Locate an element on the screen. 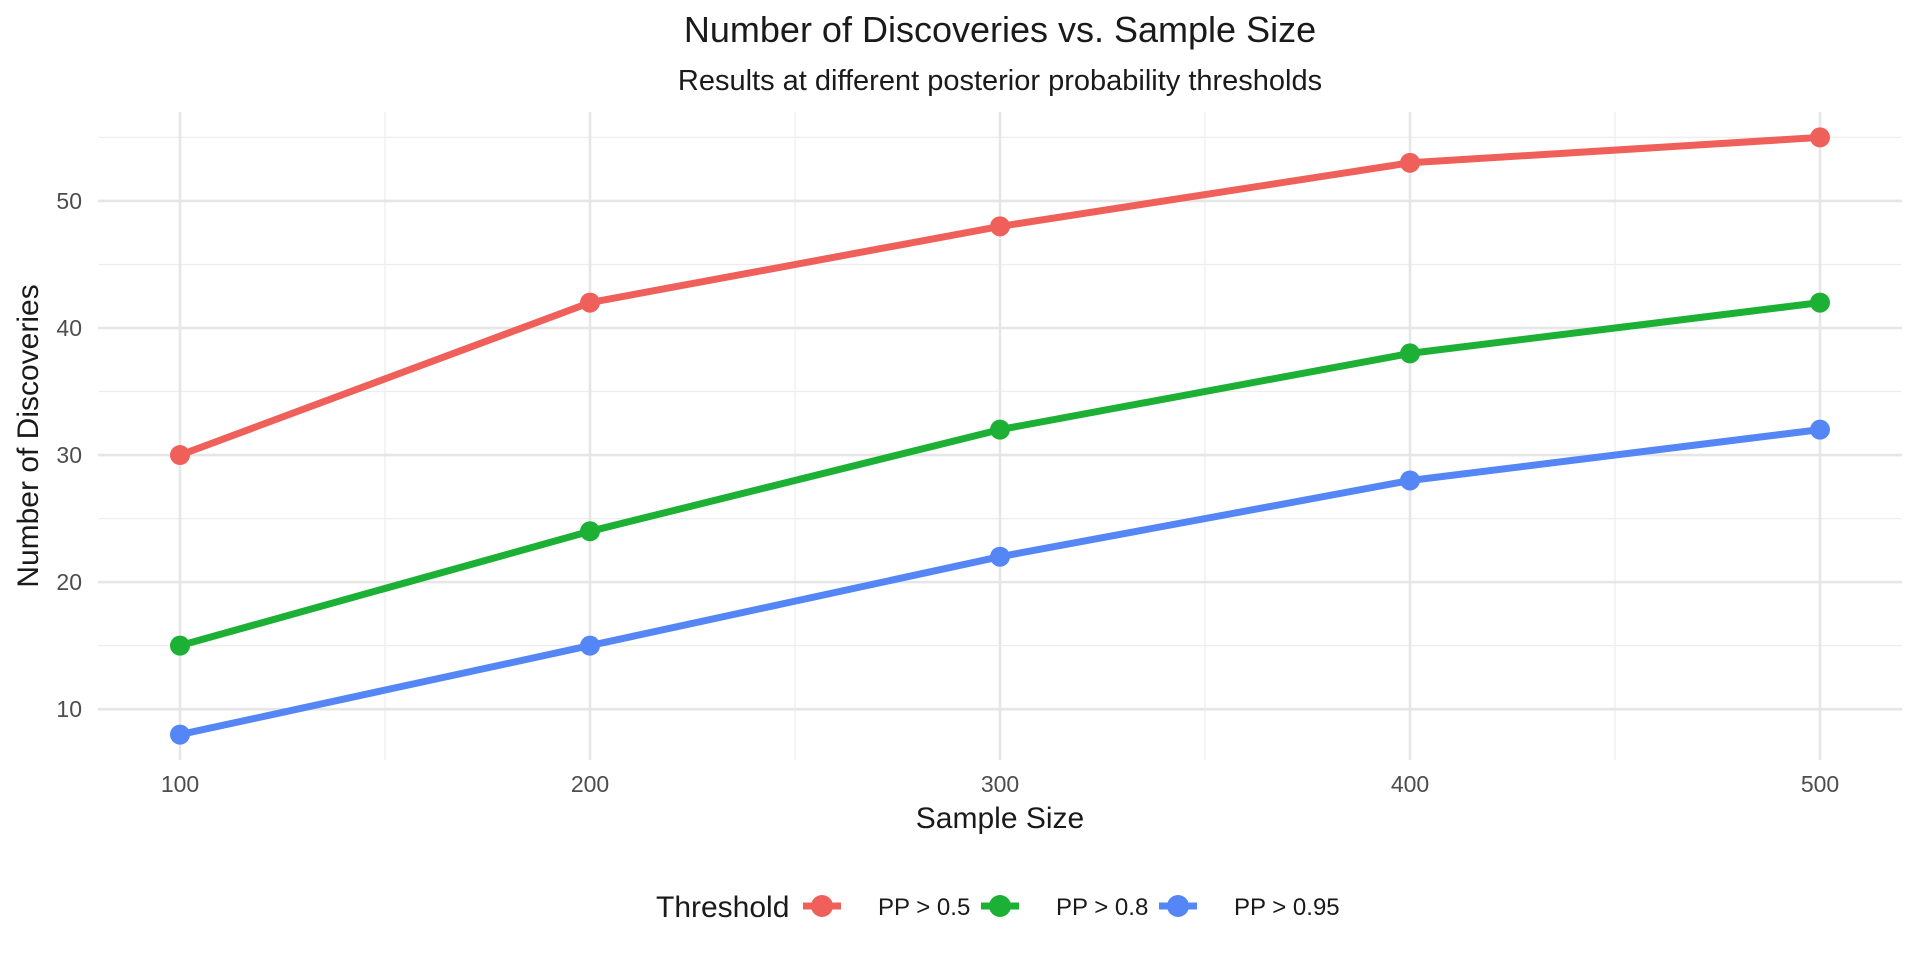  legend-label: PP > 0.95 is located at coordinates (1287, 907).